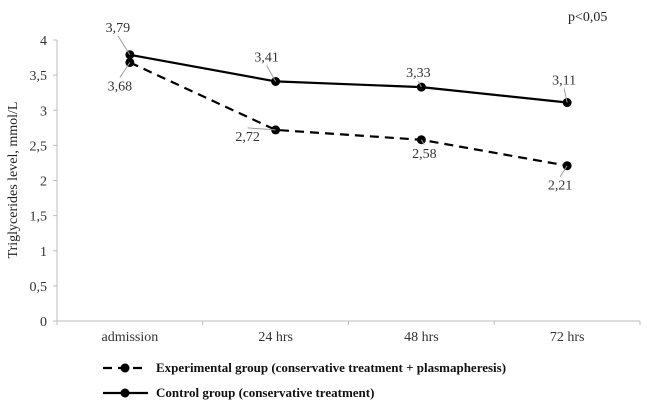 This screenshot has width=647, height=407. What do you see at coordinates (247, 137) in the screenshot?
I see `data-label: 2,72` at bounding box center [247, 137].